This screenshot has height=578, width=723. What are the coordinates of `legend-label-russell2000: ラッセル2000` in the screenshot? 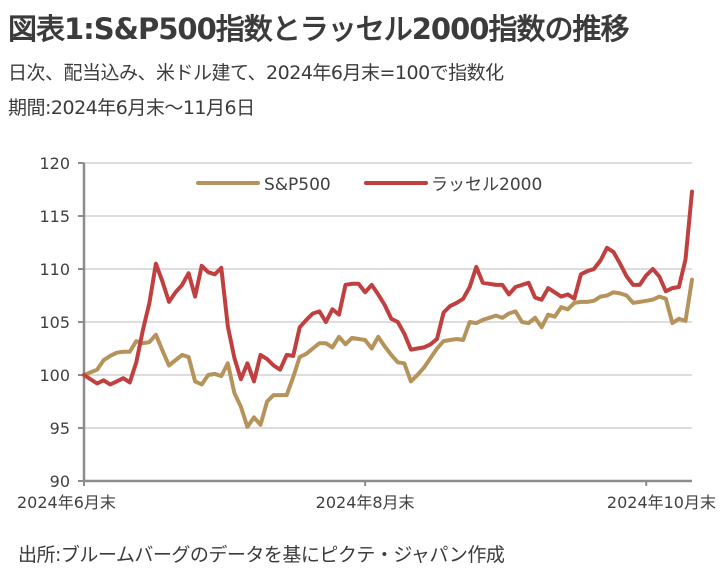 It's located at (486, 185).